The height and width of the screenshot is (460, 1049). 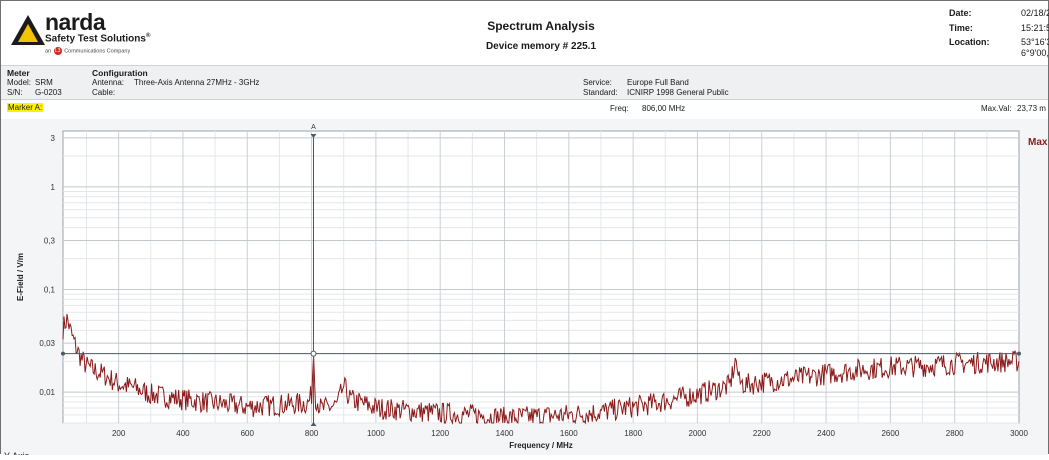 I want to click on cable-label: Cable:, so click(x=104, y=92).